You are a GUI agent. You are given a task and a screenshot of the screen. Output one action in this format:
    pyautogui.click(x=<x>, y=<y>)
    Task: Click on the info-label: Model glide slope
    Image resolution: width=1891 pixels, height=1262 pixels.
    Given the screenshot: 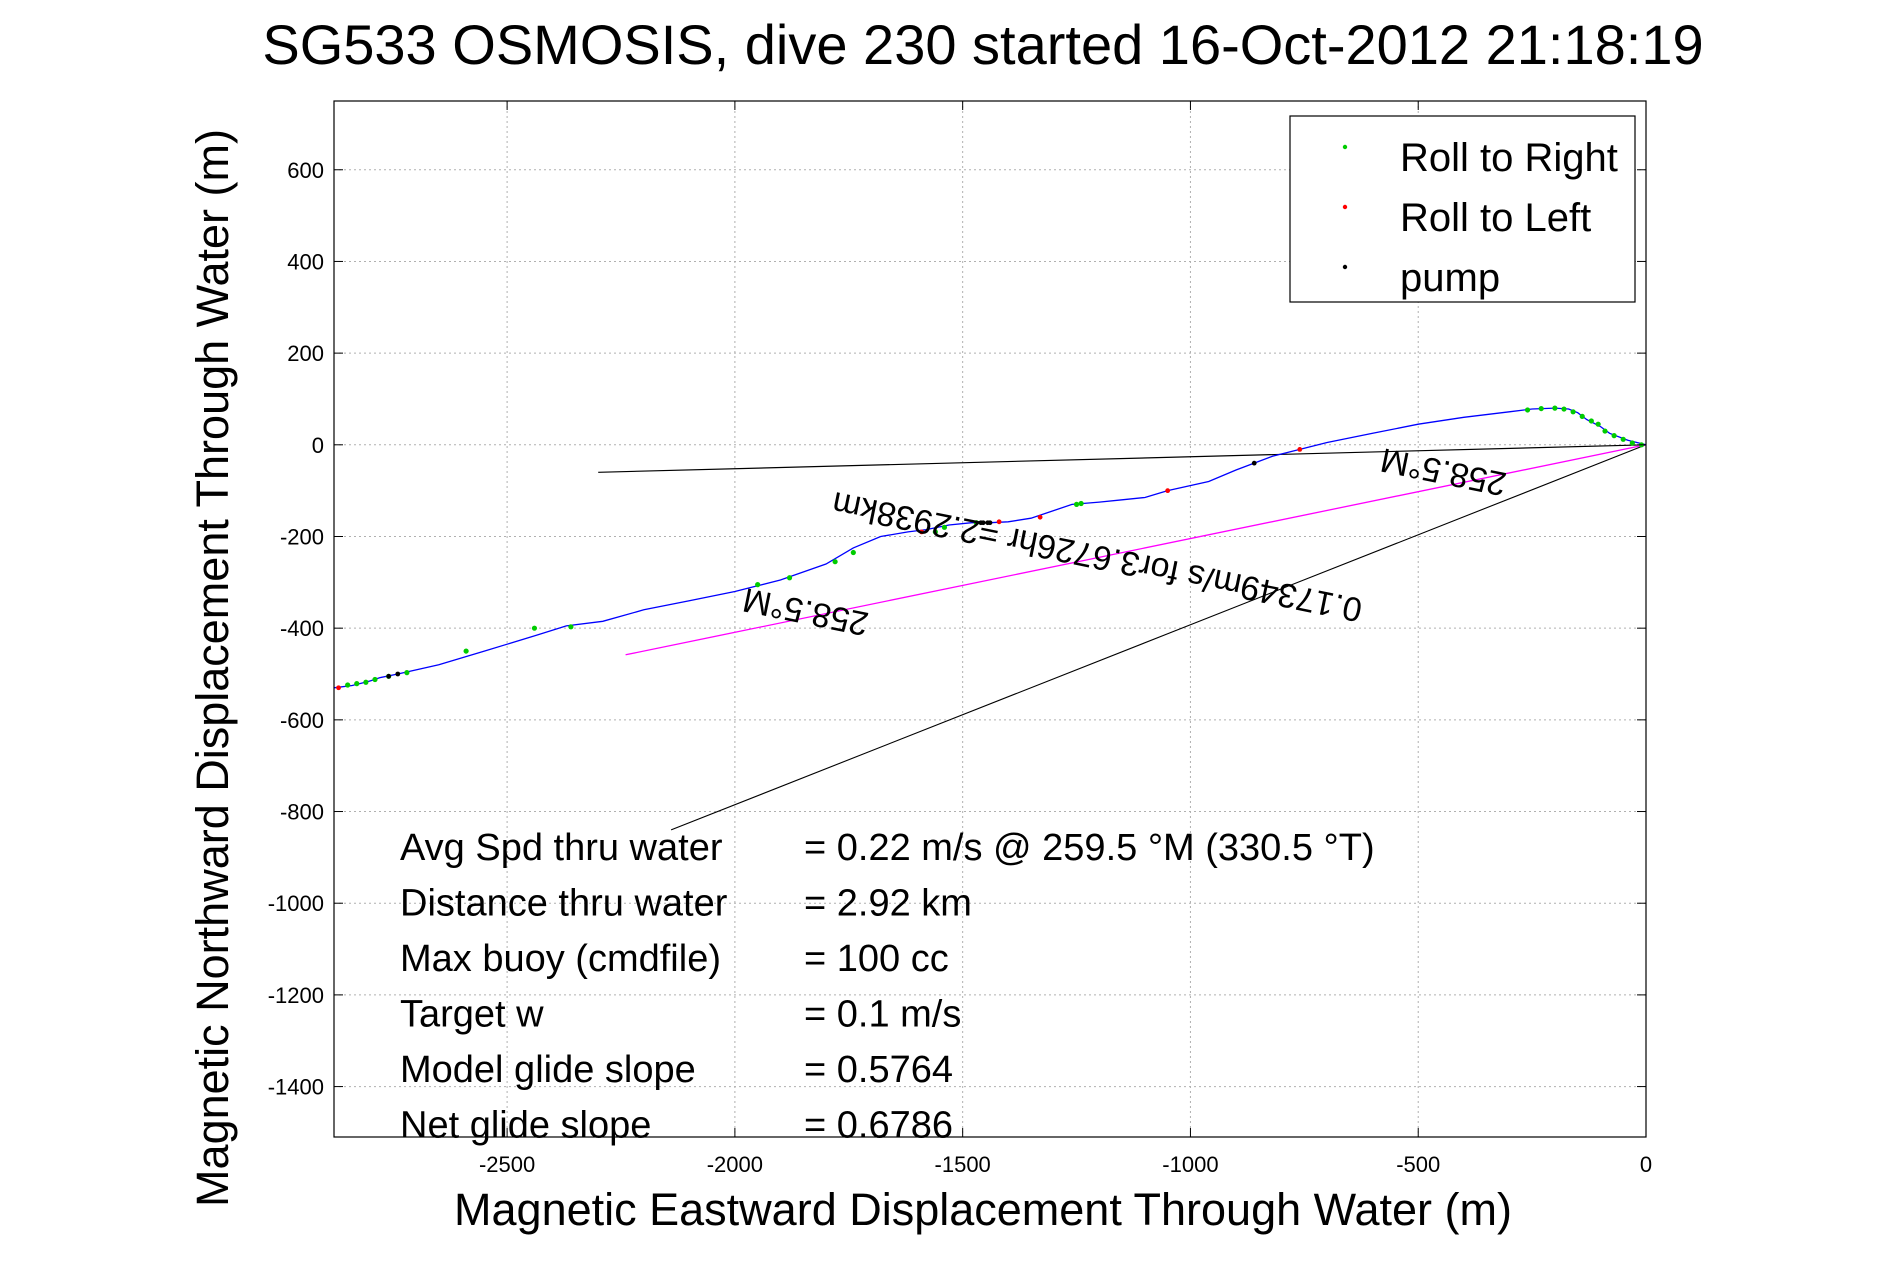 What is the action you would take?
    pyautogui.click(x=548, y=1070)
    